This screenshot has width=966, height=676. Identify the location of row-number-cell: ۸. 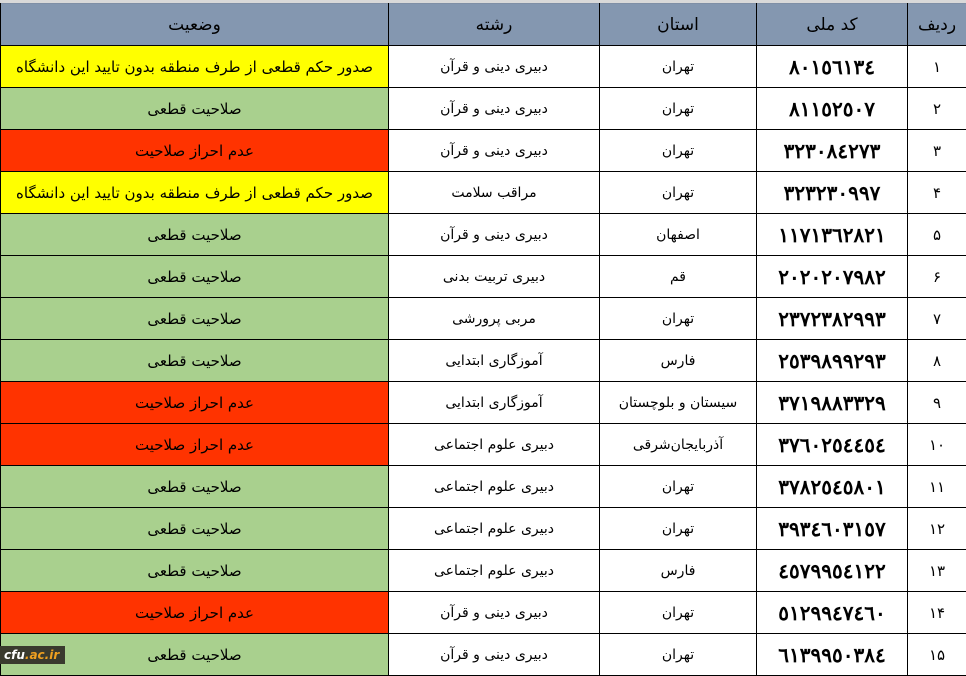
(937, 361).